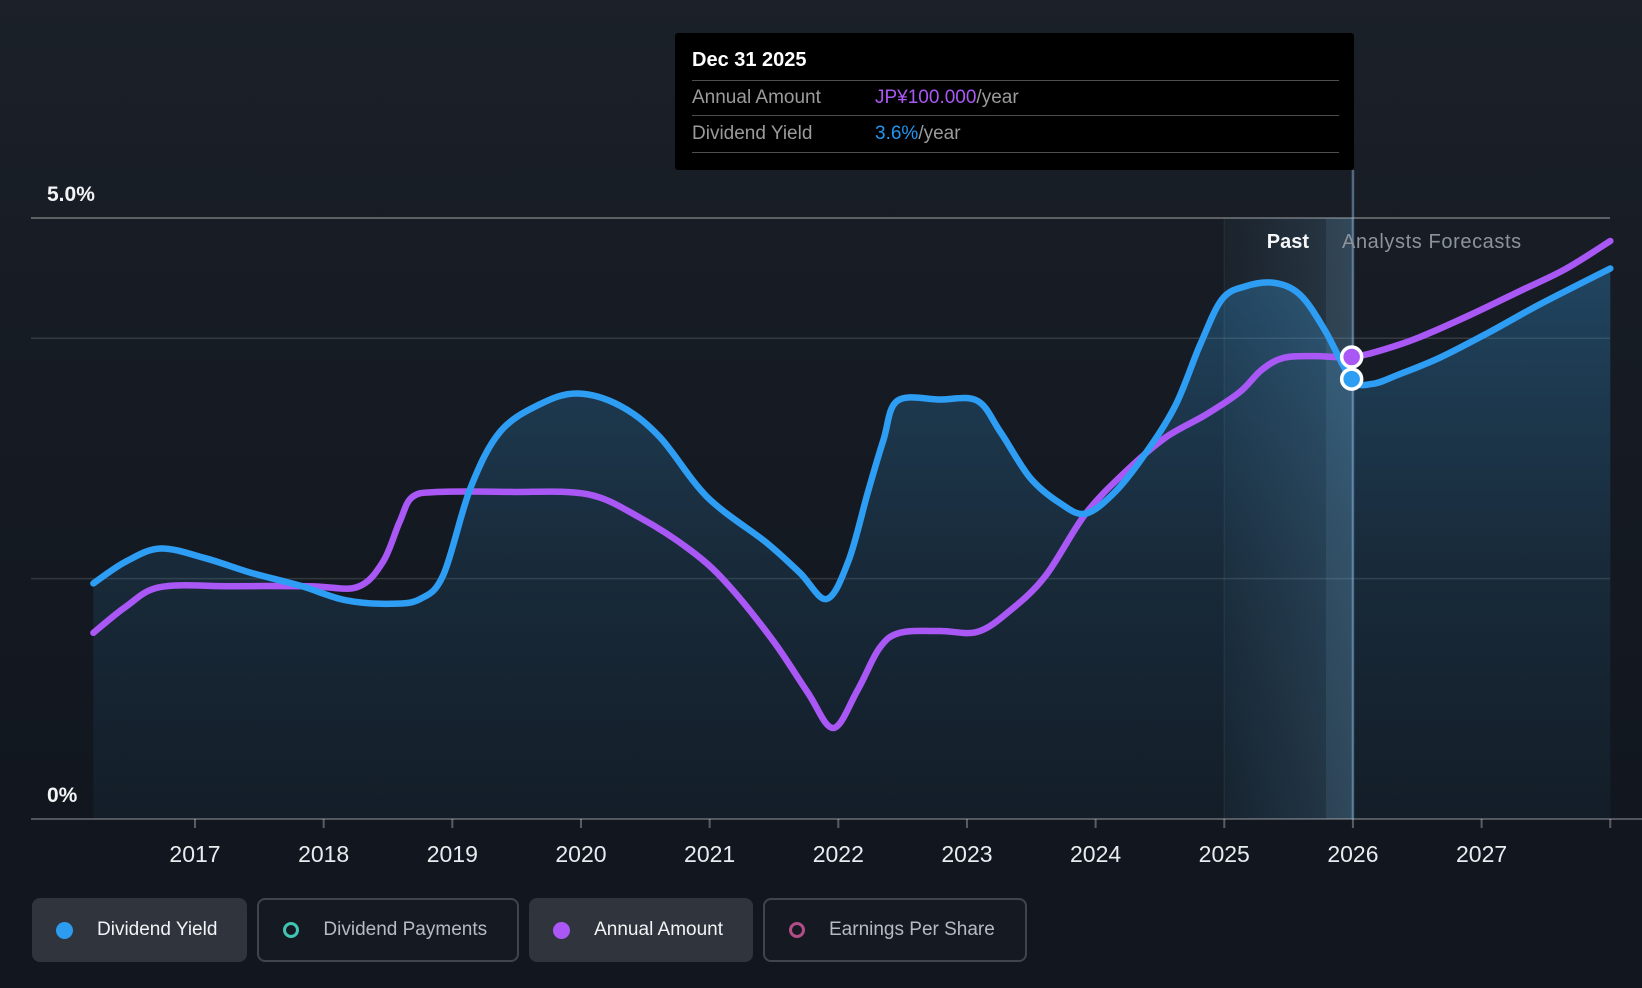  Describe the element at coordinates (1224, 854) in the screenshot. I see `x-axis-label-2025: 2025` at that location.